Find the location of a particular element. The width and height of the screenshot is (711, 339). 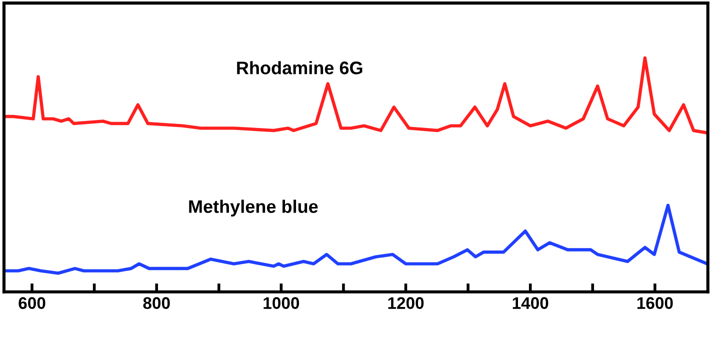

x-tick-label: 1400 is located at coordinates (530, 303).